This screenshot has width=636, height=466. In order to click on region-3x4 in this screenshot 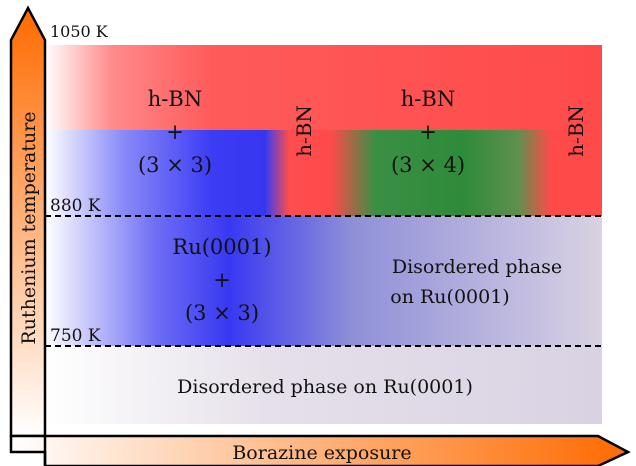, I will do `click(441, 173)`.